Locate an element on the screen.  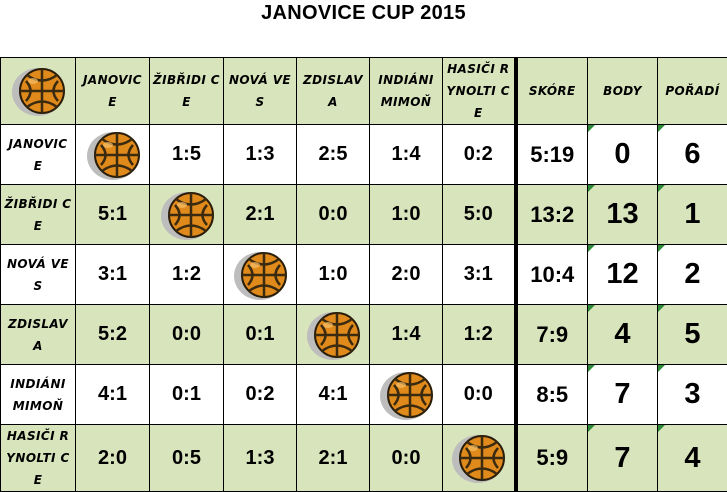
result-cell: 0:5 is located at coordinates (187, 458).